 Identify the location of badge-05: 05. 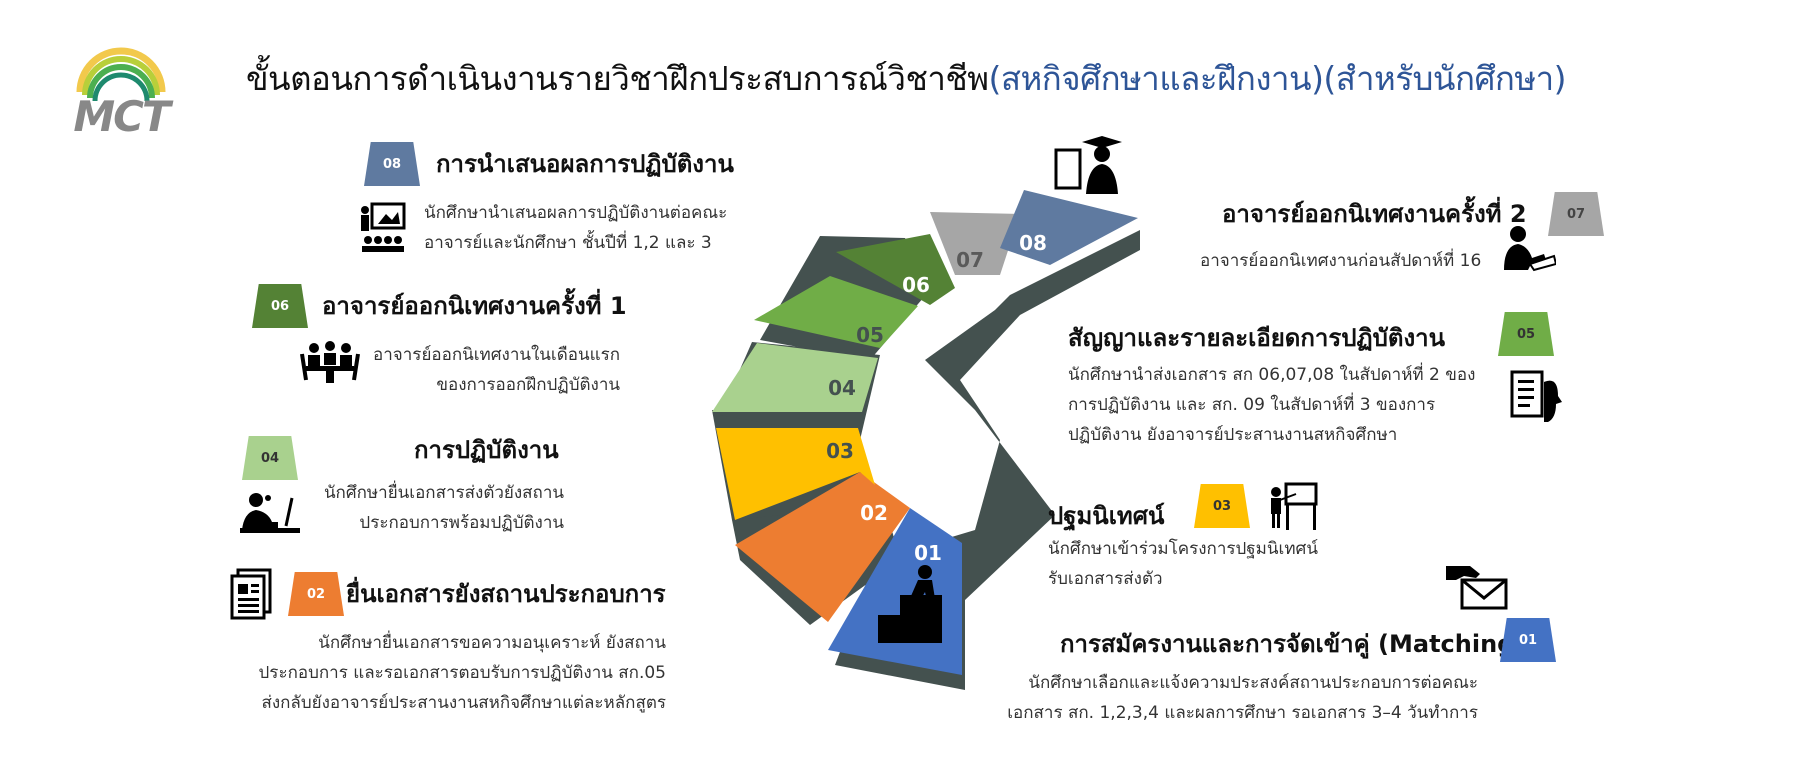
(1526, 334).